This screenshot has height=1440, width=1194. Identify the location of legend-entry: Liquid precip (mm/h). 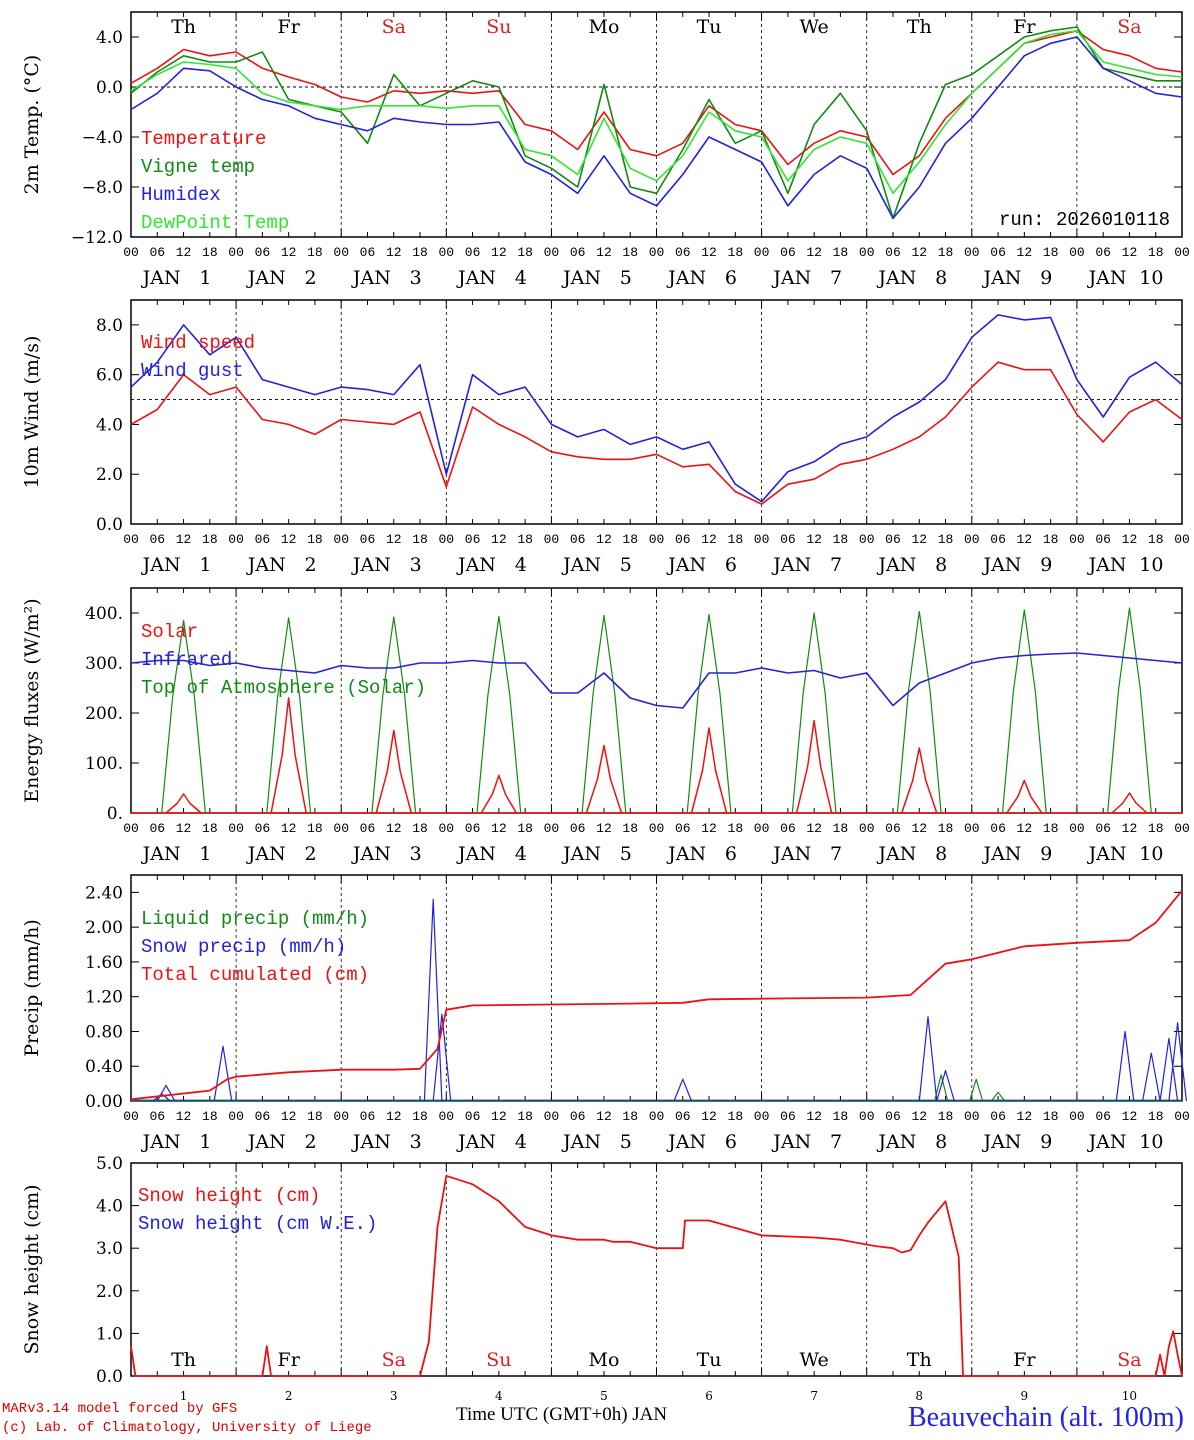
(255, 919).